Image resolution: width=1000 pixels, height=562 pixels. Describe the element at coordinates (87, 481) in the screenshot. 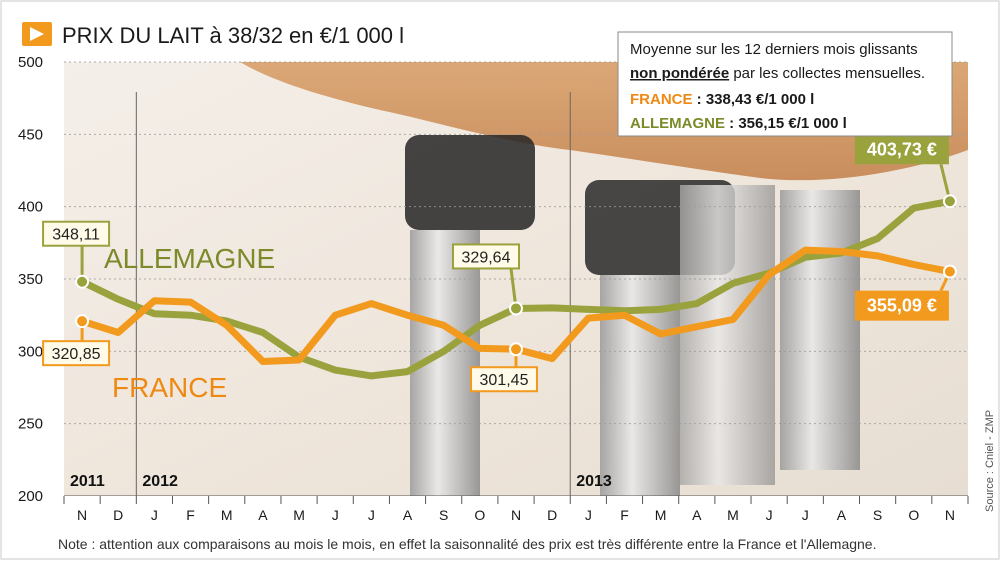

I see `year-label: 2011` at that location.